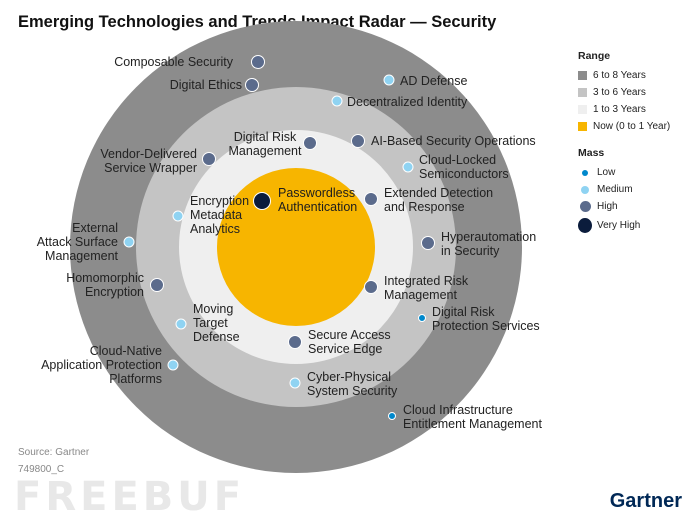 This screenshot has height=520, width=690. What do you see at coordinates (619, 75) in the screenshot?
I see `legend-range-label: 6 to 8 Years` at bounding box center [619, 75].